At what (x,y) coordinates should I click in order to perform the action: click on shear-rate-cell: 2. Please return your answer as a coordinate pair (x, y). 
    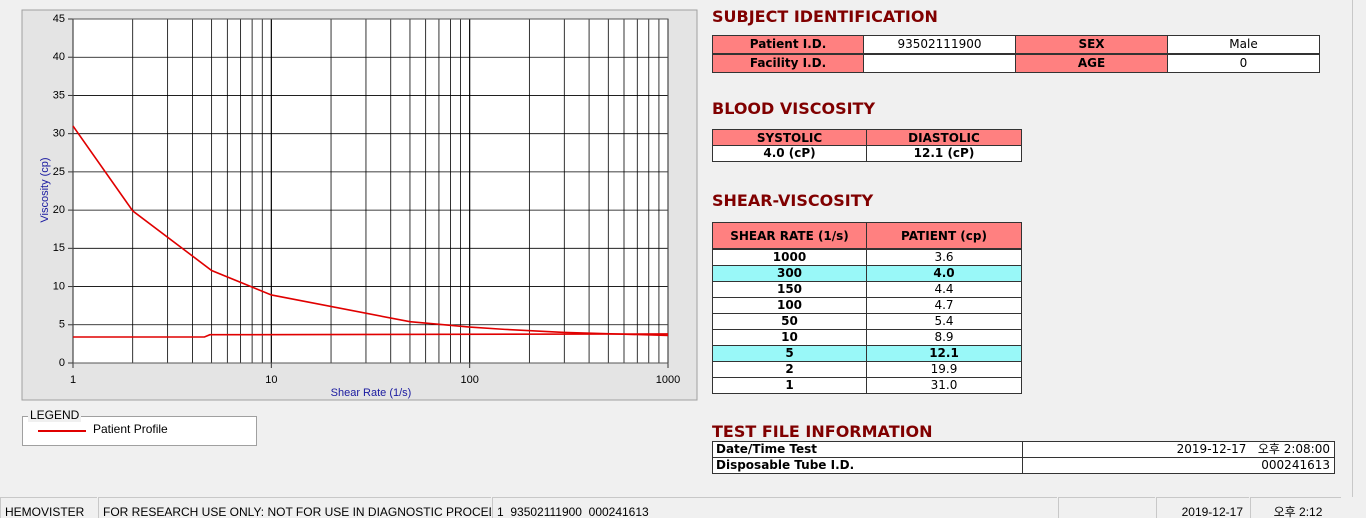
    Looking at the image, I should click on (789, 369).